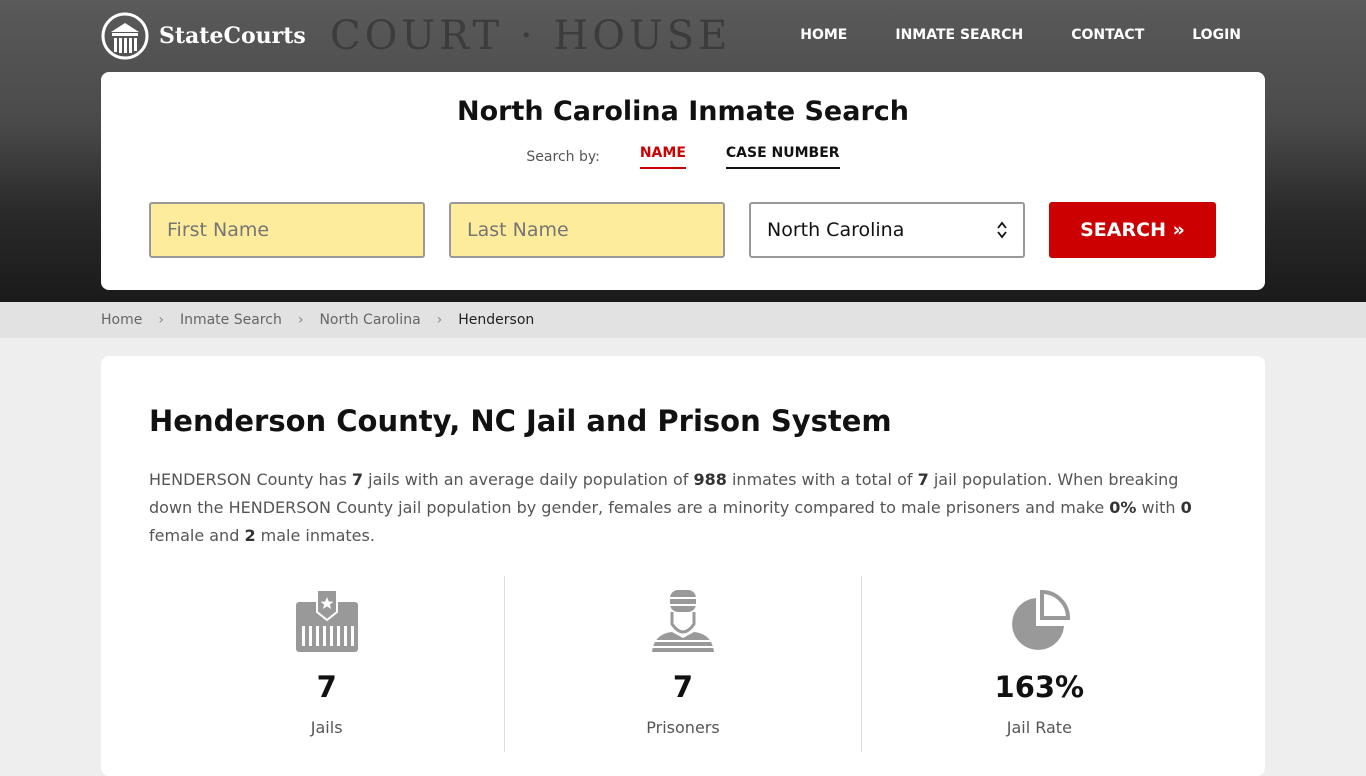 The width and height of the screenshot is (1366, 776). I want to click on top-nav: HOME INMATE SEARCH CONTACT LOGIN, so click(1020, 35).